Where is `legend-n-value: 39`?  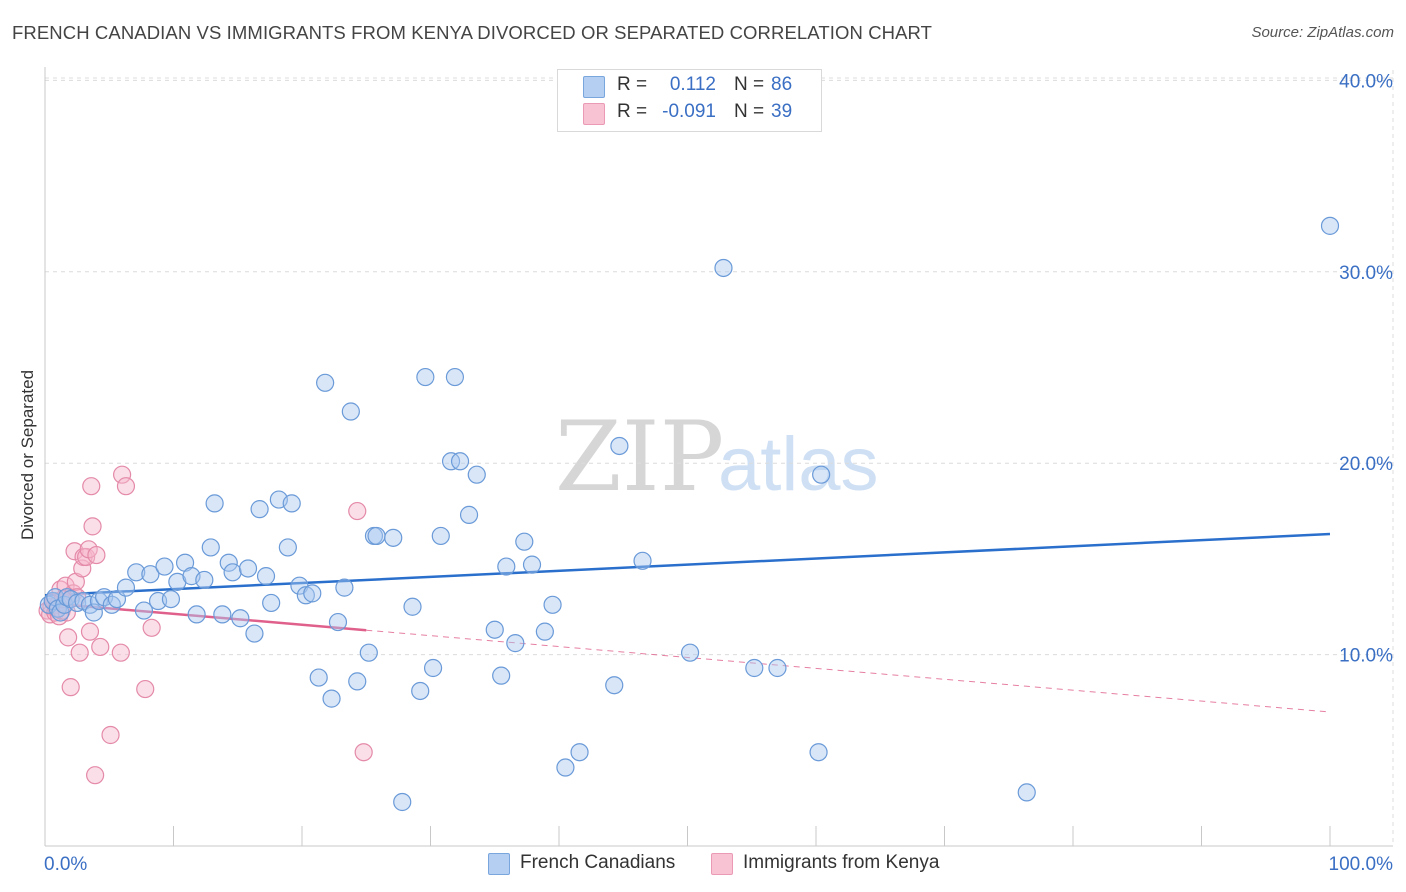 legend-n-value: 39 is located at coordinates (782, 111).